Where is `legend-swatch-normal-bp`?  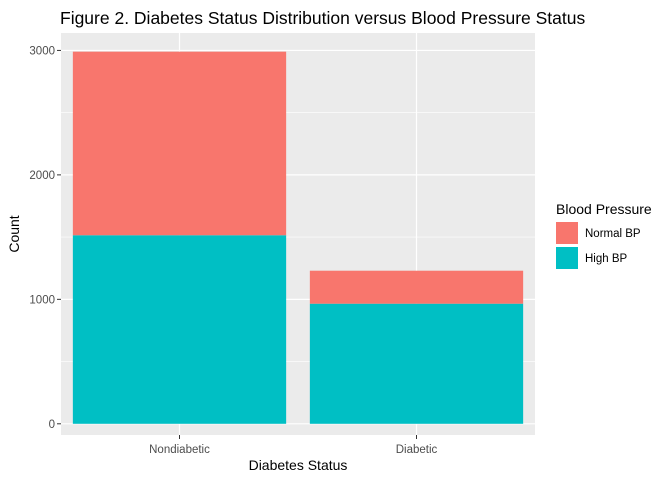
legend-swatch-normal-bp is located at coordinates (567, 233).